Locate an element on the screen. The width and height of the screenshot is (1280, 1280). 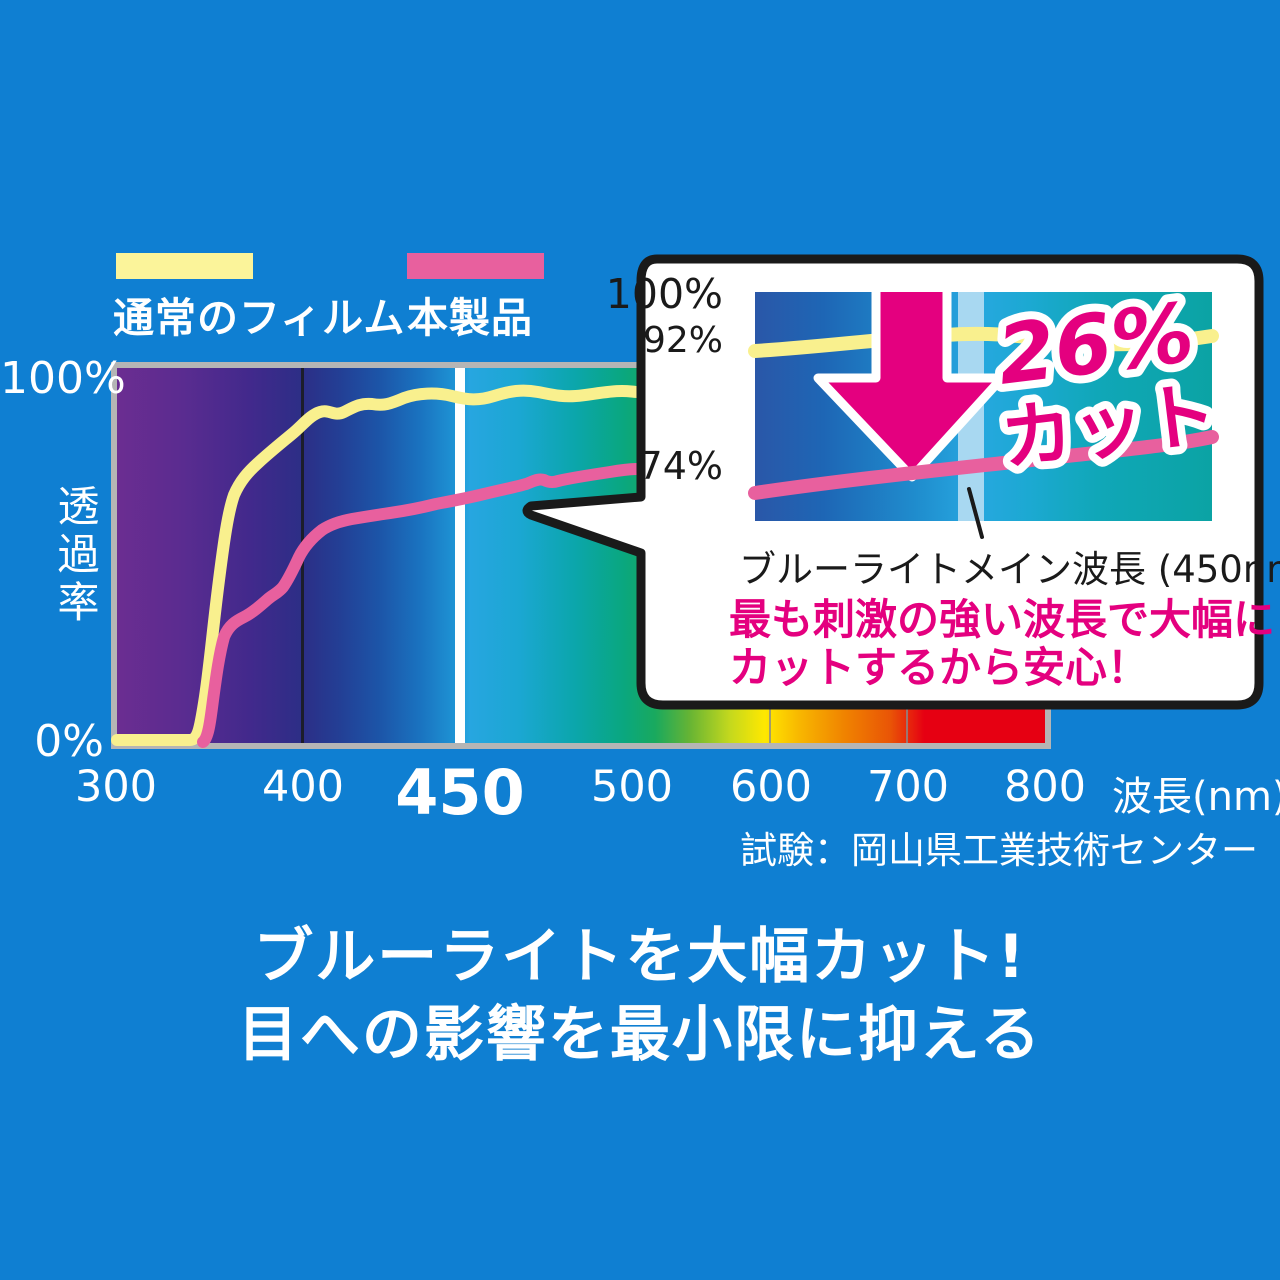
legend-label-normal-film: 通常のフィルム is located at coordinates (259, 318).